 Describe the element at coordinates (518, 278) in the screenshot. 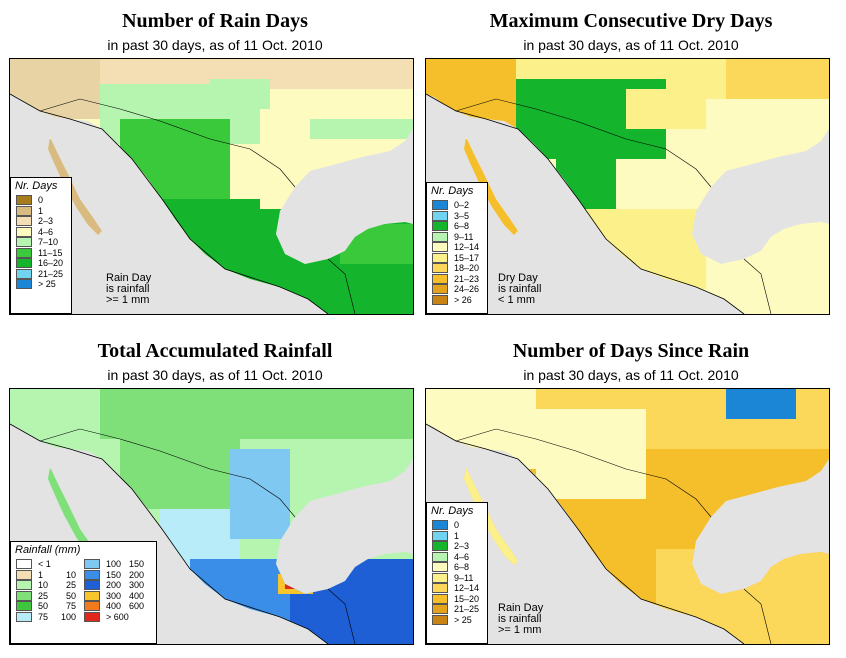

I see `note-line: Dry Day` at that location.